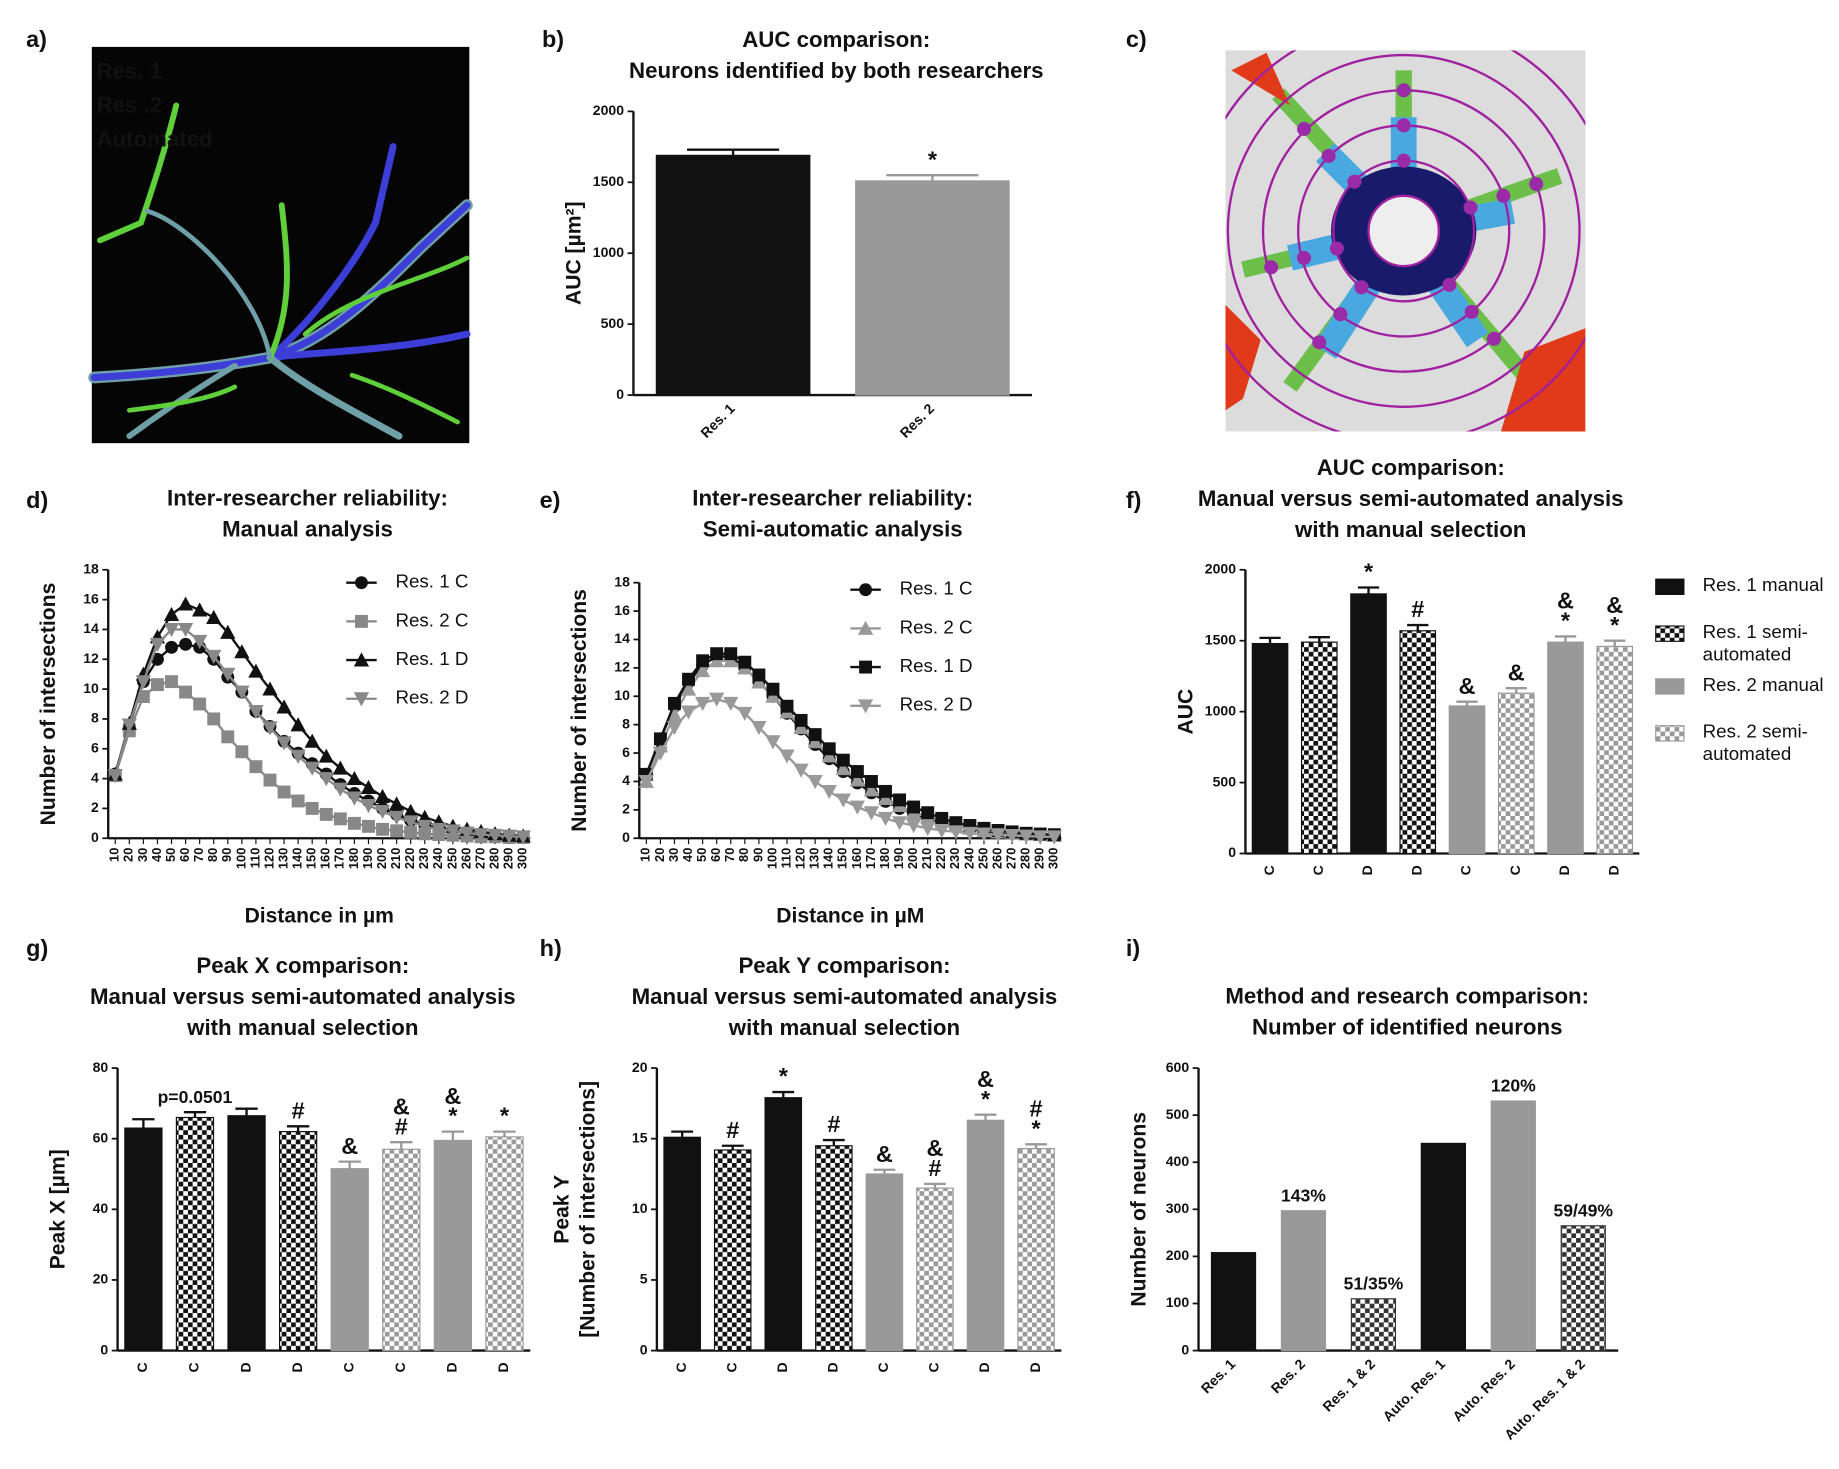 The height and width of the screenshot is (1469, 1839). What do you see at coordinates (622, 610) in the screenshot?
I see `y-tick-label: 16` at bounding box center [622, 610].